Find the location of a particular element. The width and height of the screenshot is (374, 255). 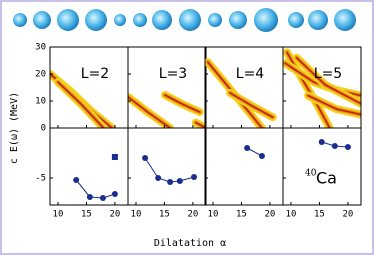

y-axis-label: c E(ω) (MeV) is located at coordinates (14, 128).